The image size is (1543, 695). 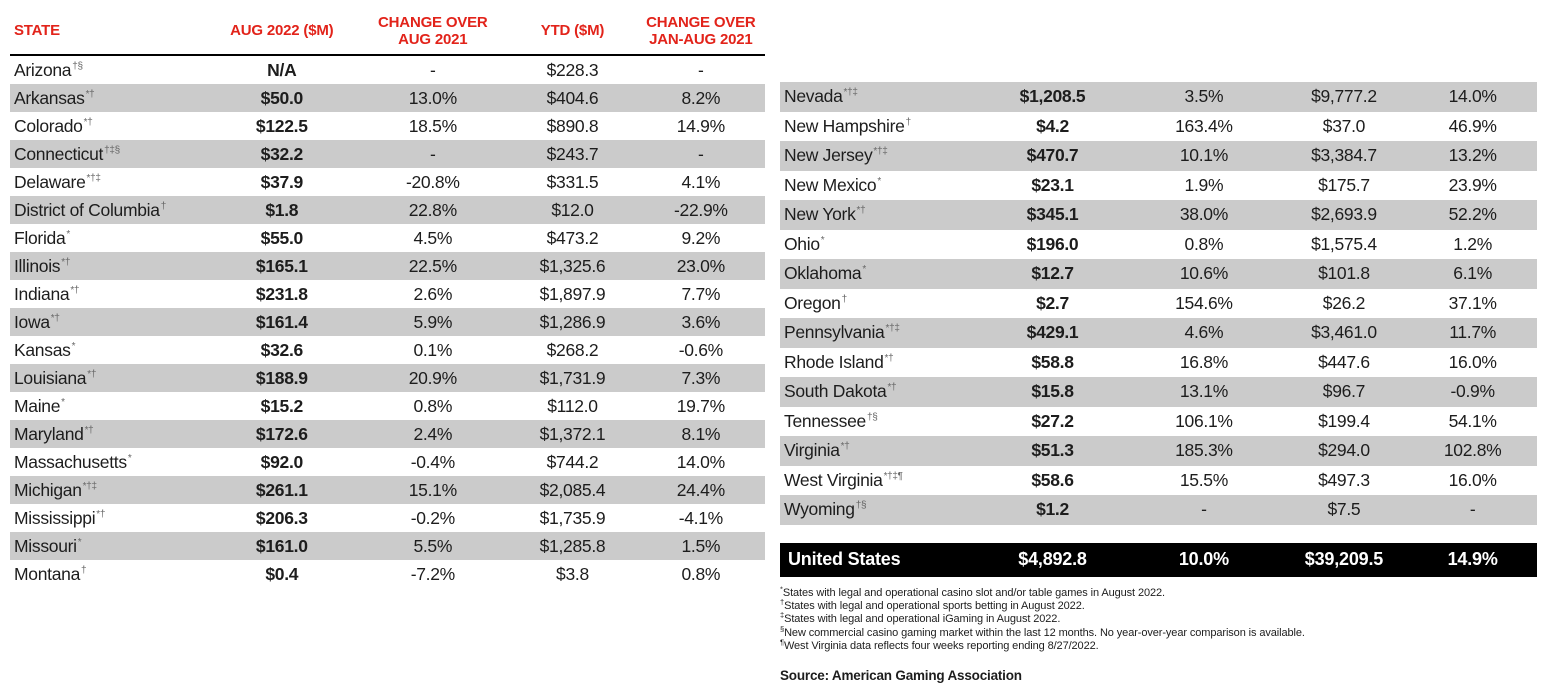 I want to click on state-name: Nevada*†‡, so click(x=821, y=96).